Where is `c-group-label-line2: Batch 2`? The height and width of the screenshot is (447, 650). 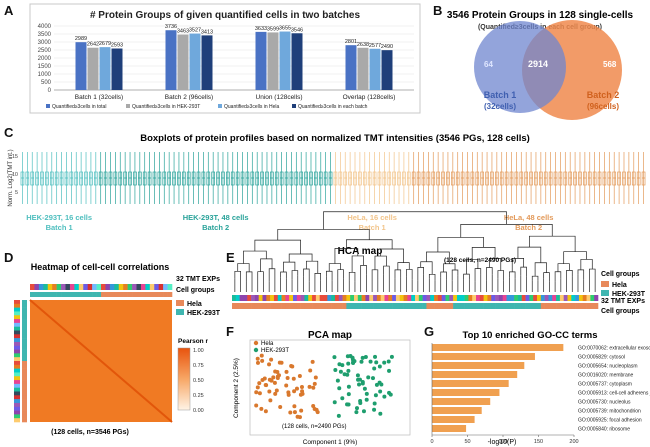 c-group-label-line2: Batch 2 is located at coordinates (528, 227).